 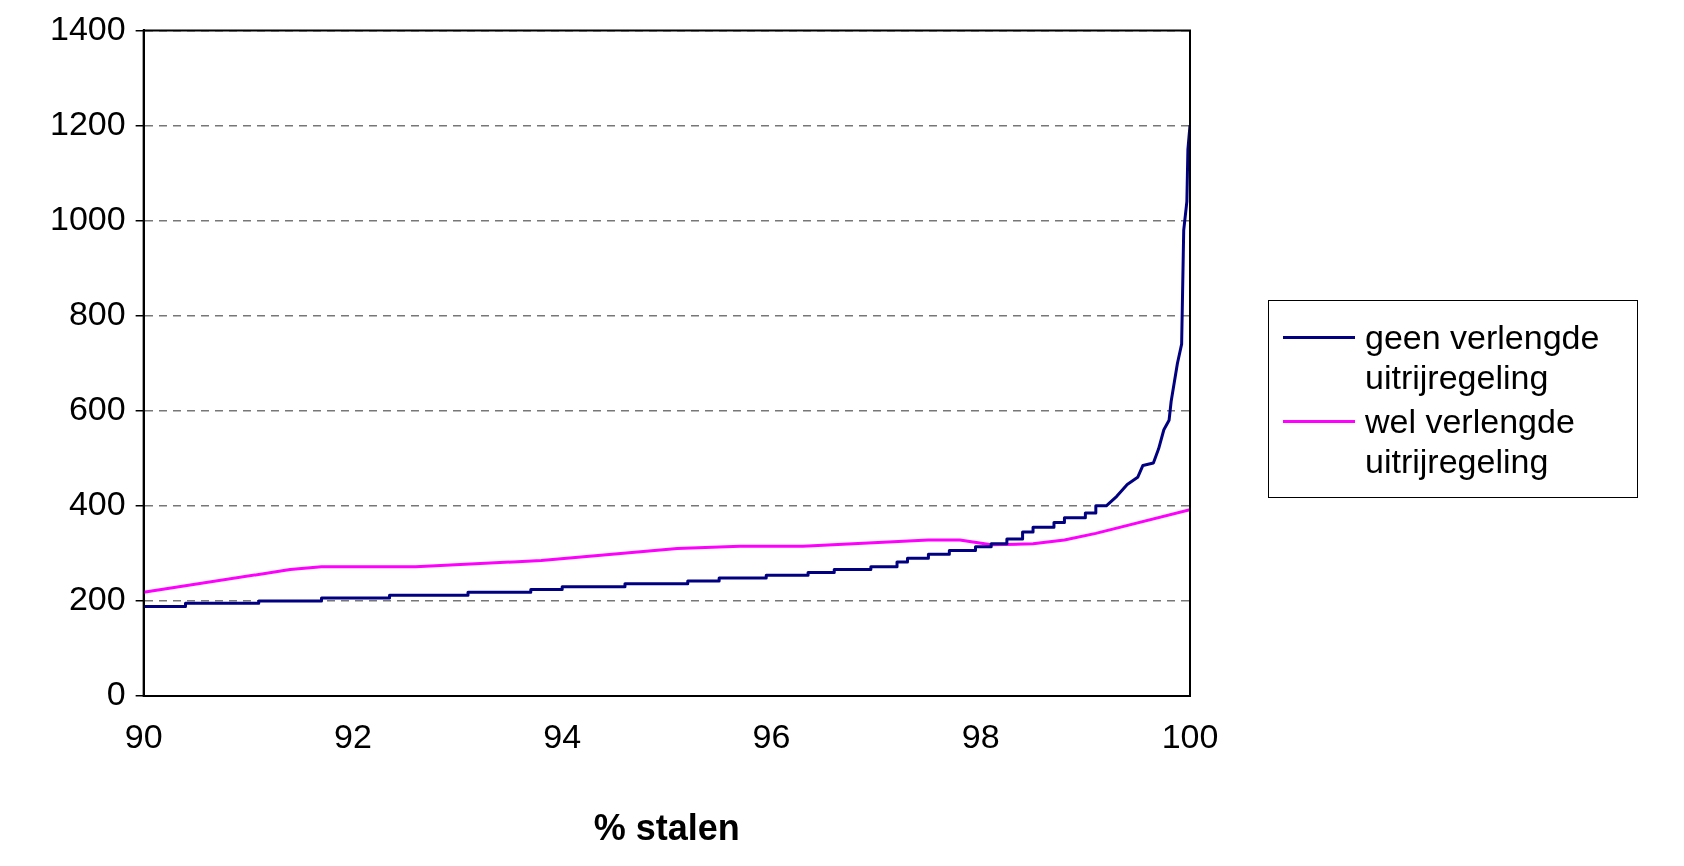 What do you see at coordinates (97, 503) in the screenshot?
I see `y-tick-label: 400` at bounding box center [97, 503].